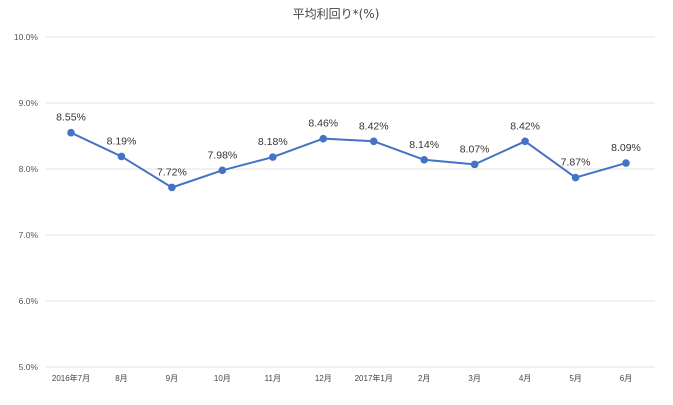  What do you see at coordinates (26, 37) in the screenshot?
I see `y-tick-label: 10.0%` at bounding box center [26, 37].